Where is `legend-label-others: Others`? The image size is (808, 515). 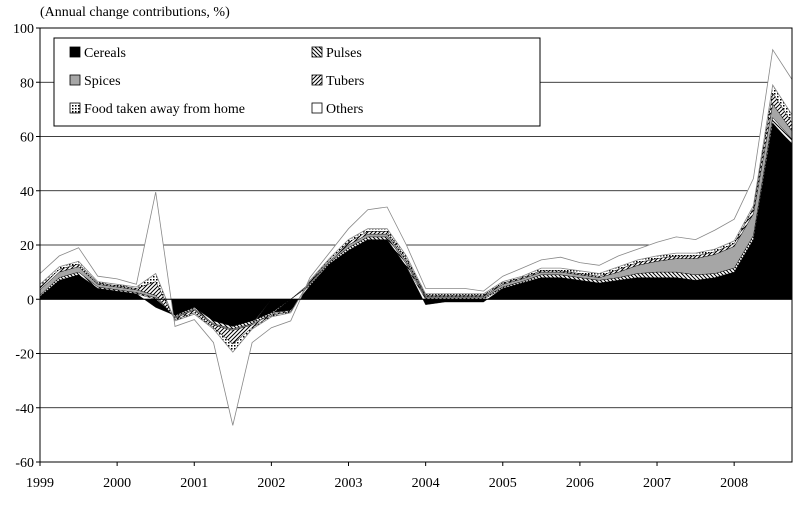
legend-label-others: Others is located at coordinates (344, 109).